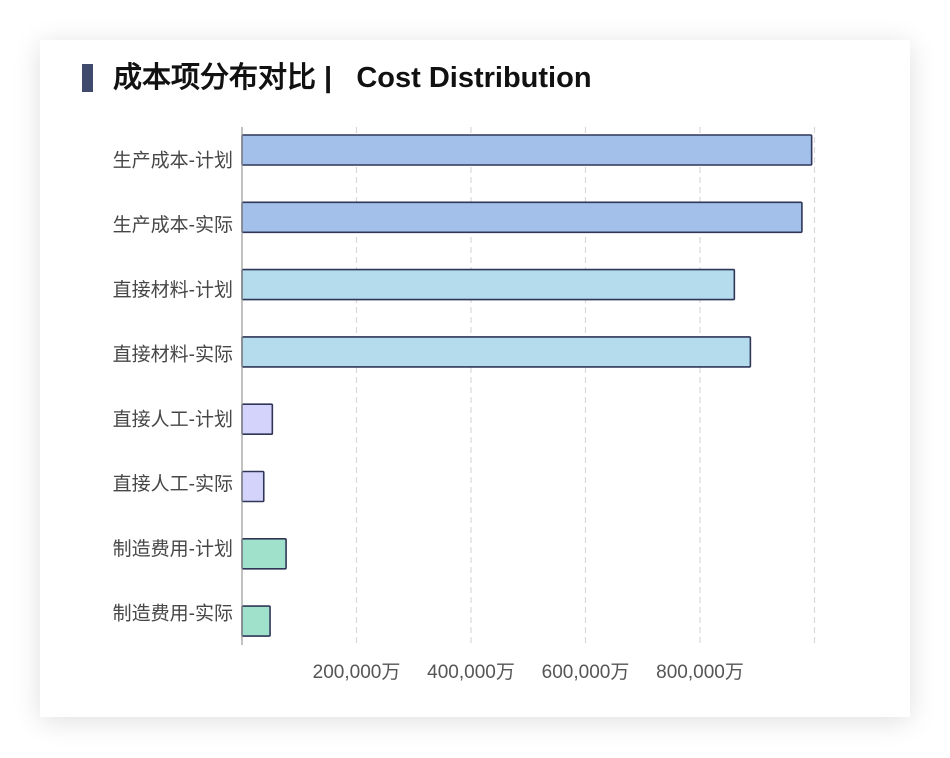 The height and width of the screenshot is (758, 950). What do you see at coordinates (87, 78) in the screenshot?
I see `title-marker` at bounding box center [87, 78].